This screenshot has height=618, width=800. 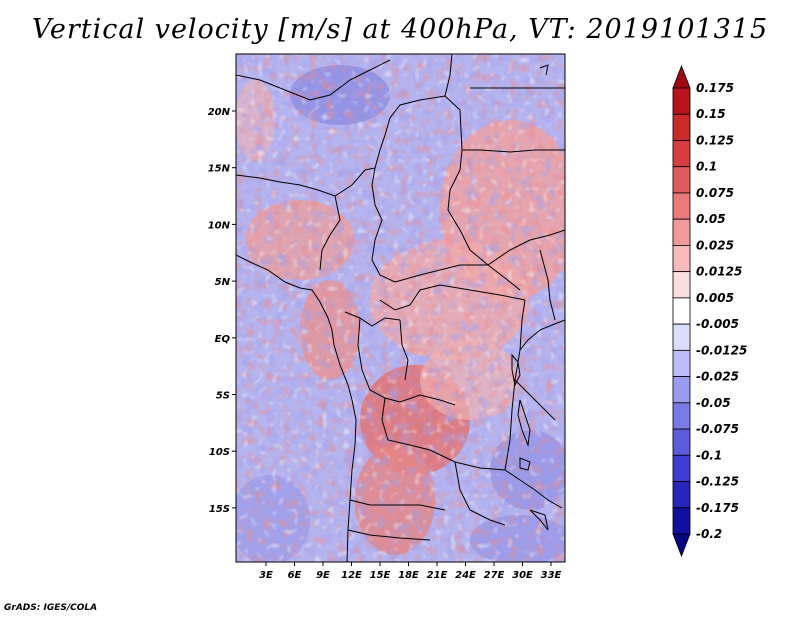 What do you see at coordinates (223, 396) in the screenshot?
I see `lat-tick-label: 5S` at bounding box center [223, 396].